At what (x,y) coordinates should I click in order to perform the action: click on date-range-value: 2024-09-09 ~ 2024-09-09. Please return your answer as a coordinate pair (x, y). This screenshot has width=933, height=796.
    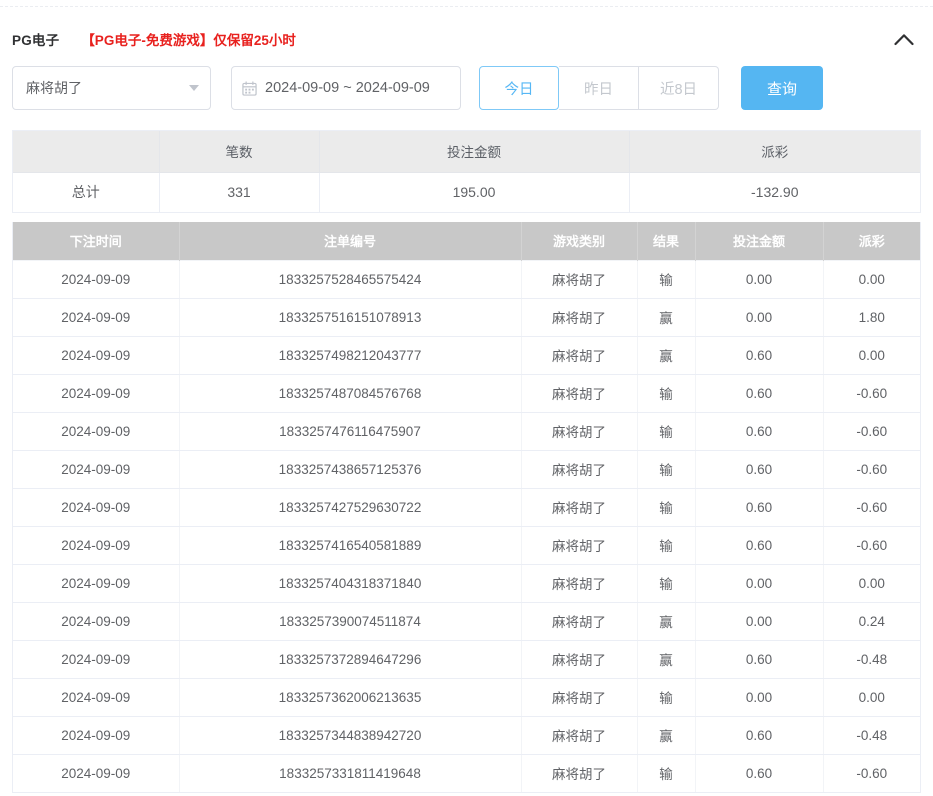
    Looking at the image, I should click on (347, 88).